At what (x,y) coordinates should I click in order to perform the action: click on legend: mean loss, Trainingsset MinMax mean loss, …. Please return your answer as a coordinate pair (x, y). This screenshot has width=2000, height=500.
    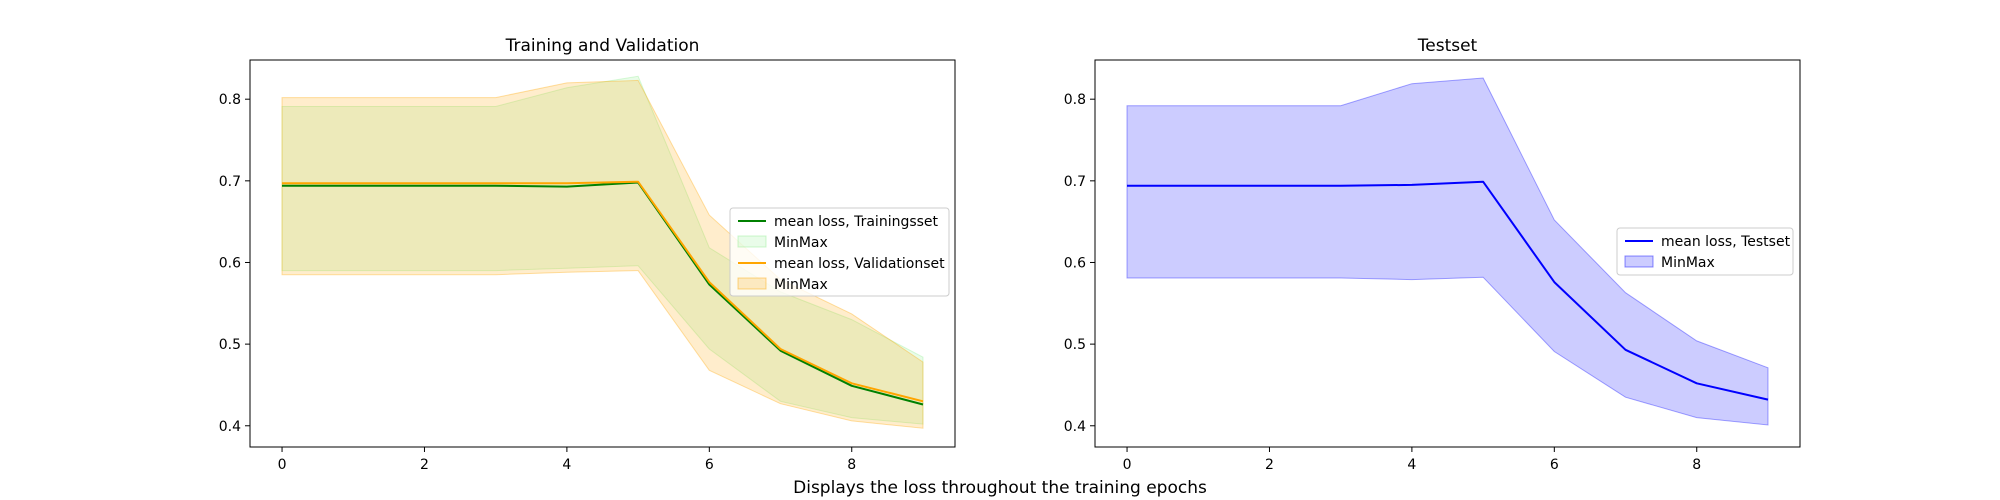
    Looking at the image, I should click on (839, 252).